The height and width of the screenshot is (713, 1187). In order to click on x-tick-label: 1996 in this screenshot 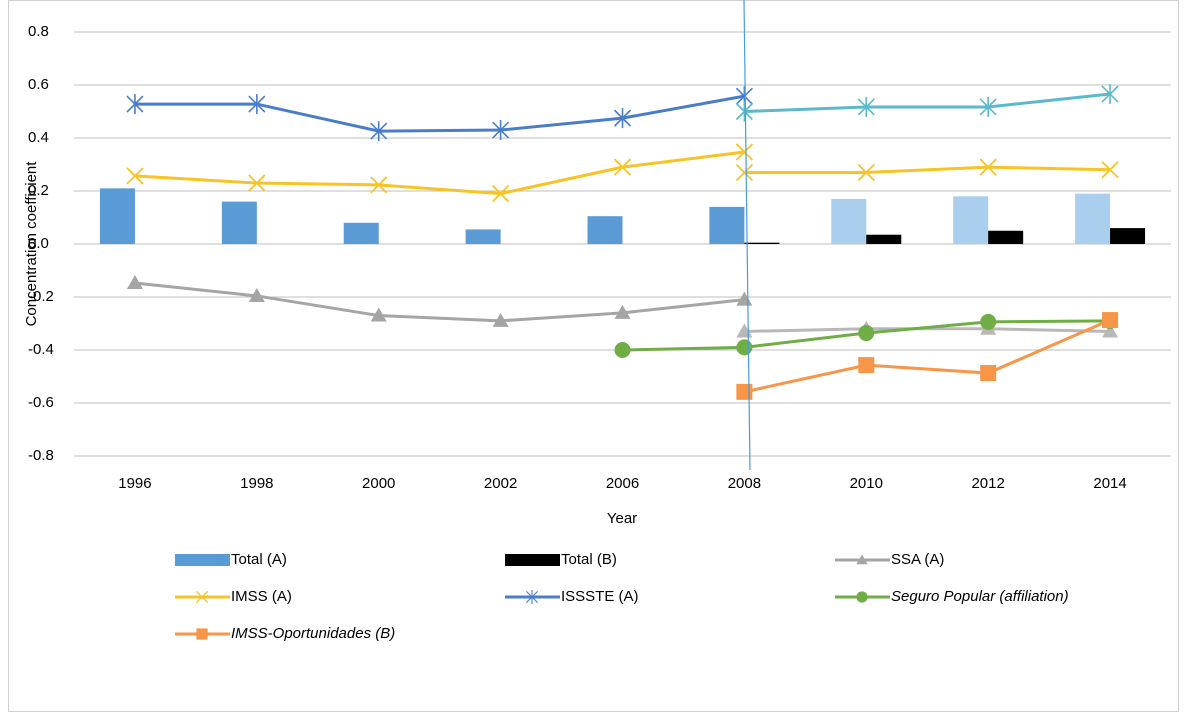, I will do `click(134, 483)`.